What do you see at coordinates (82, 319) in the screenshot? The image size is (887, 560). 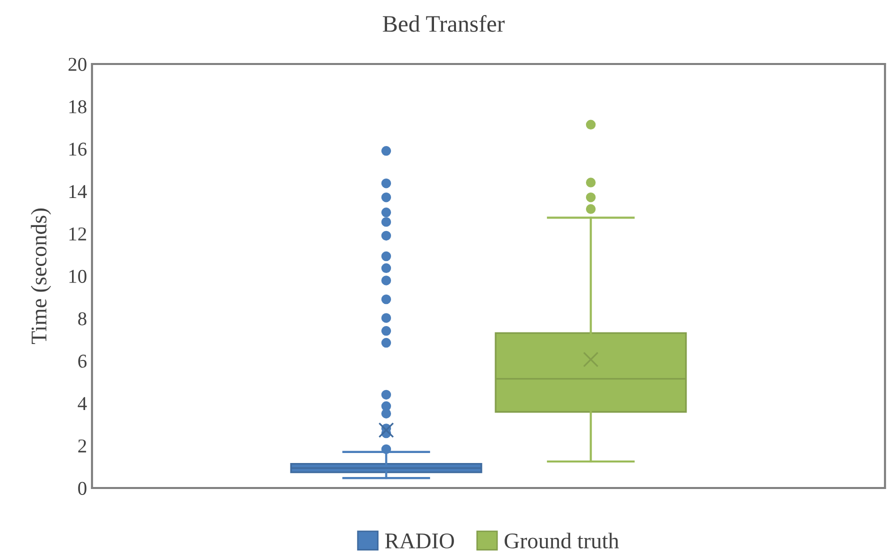 I see `y-tick-label: 8` at bounding box center [82, 319].